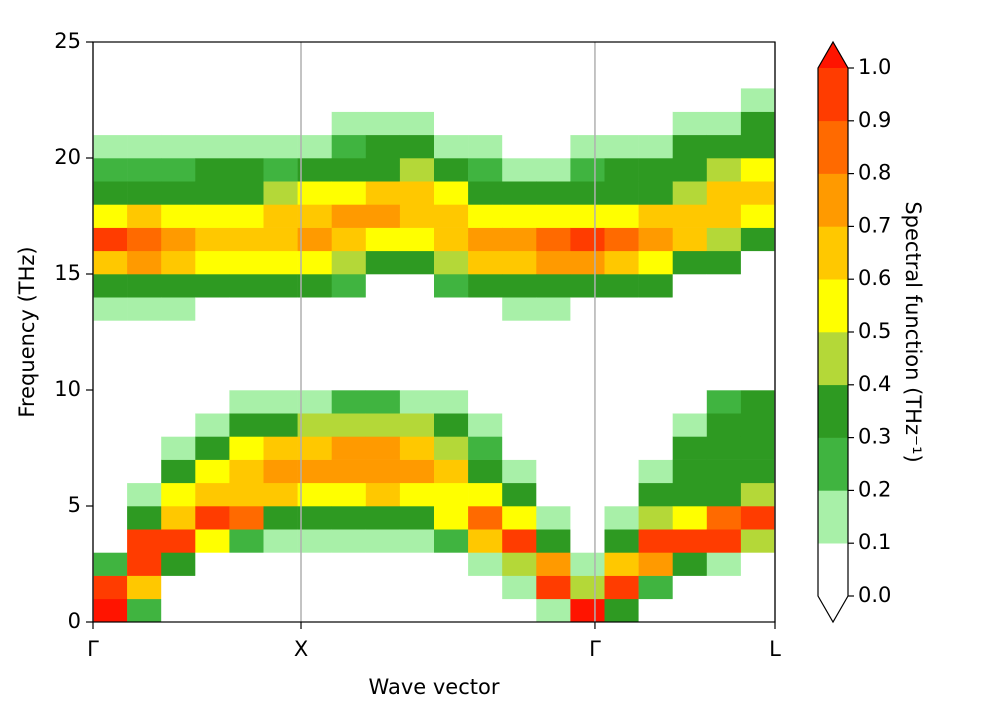  What do you see at coordinates (874, 489) in the screenshot?
I see `colorbar-tick-label: 0.2` at bounding box center [874, 489].